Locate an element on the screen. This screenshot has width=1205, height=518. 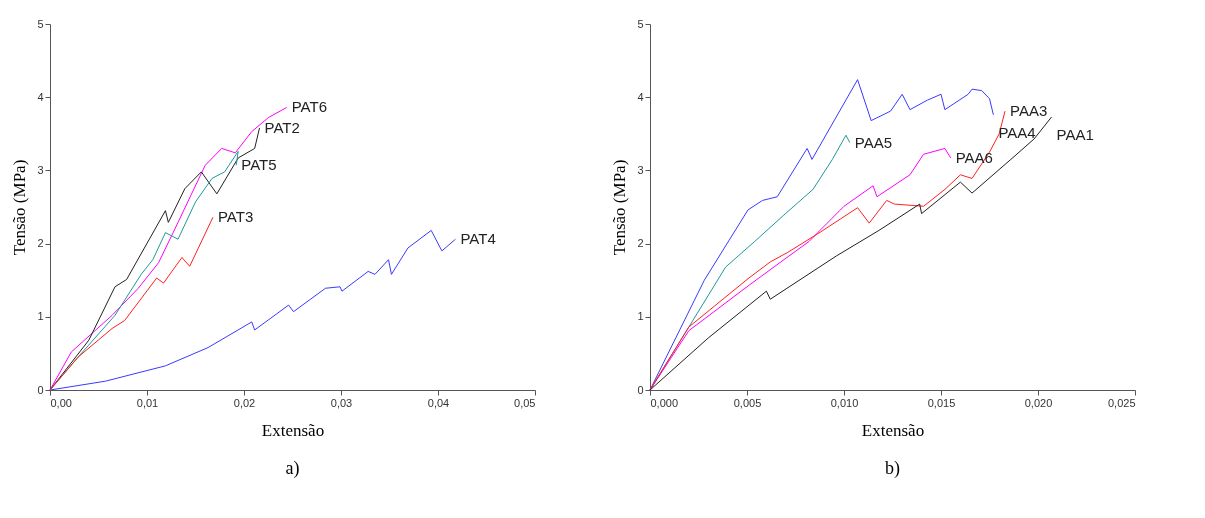
series-label: PAT3 is located at coordinates (235, 217).